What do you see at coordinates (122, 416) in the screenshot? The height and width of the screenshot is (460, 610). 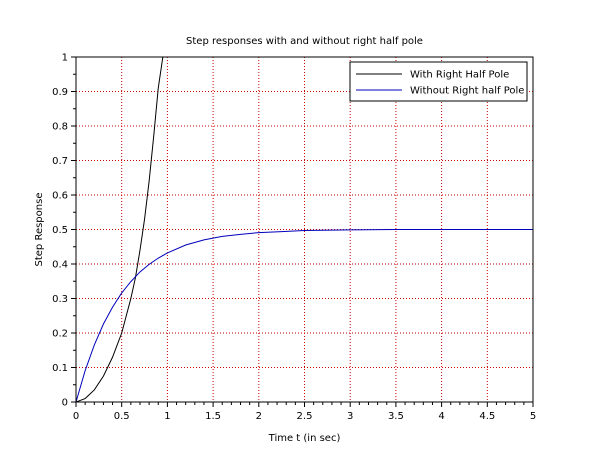 I see `x-tick-label: 0.5` at bounding box center [122, 416].